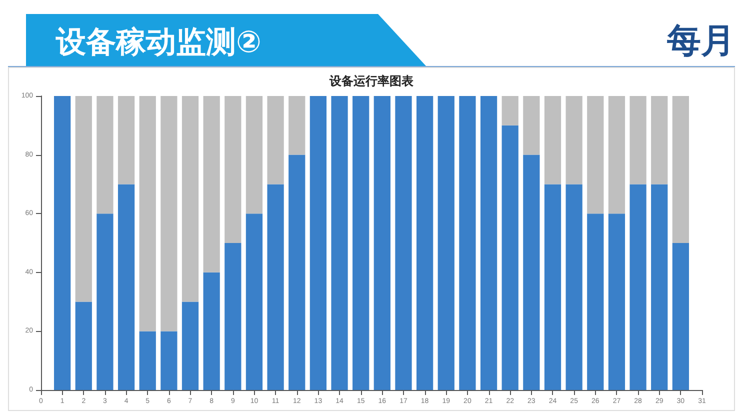 The image size is (743, 420). I want to click on text: 每月, so click(701, 41).